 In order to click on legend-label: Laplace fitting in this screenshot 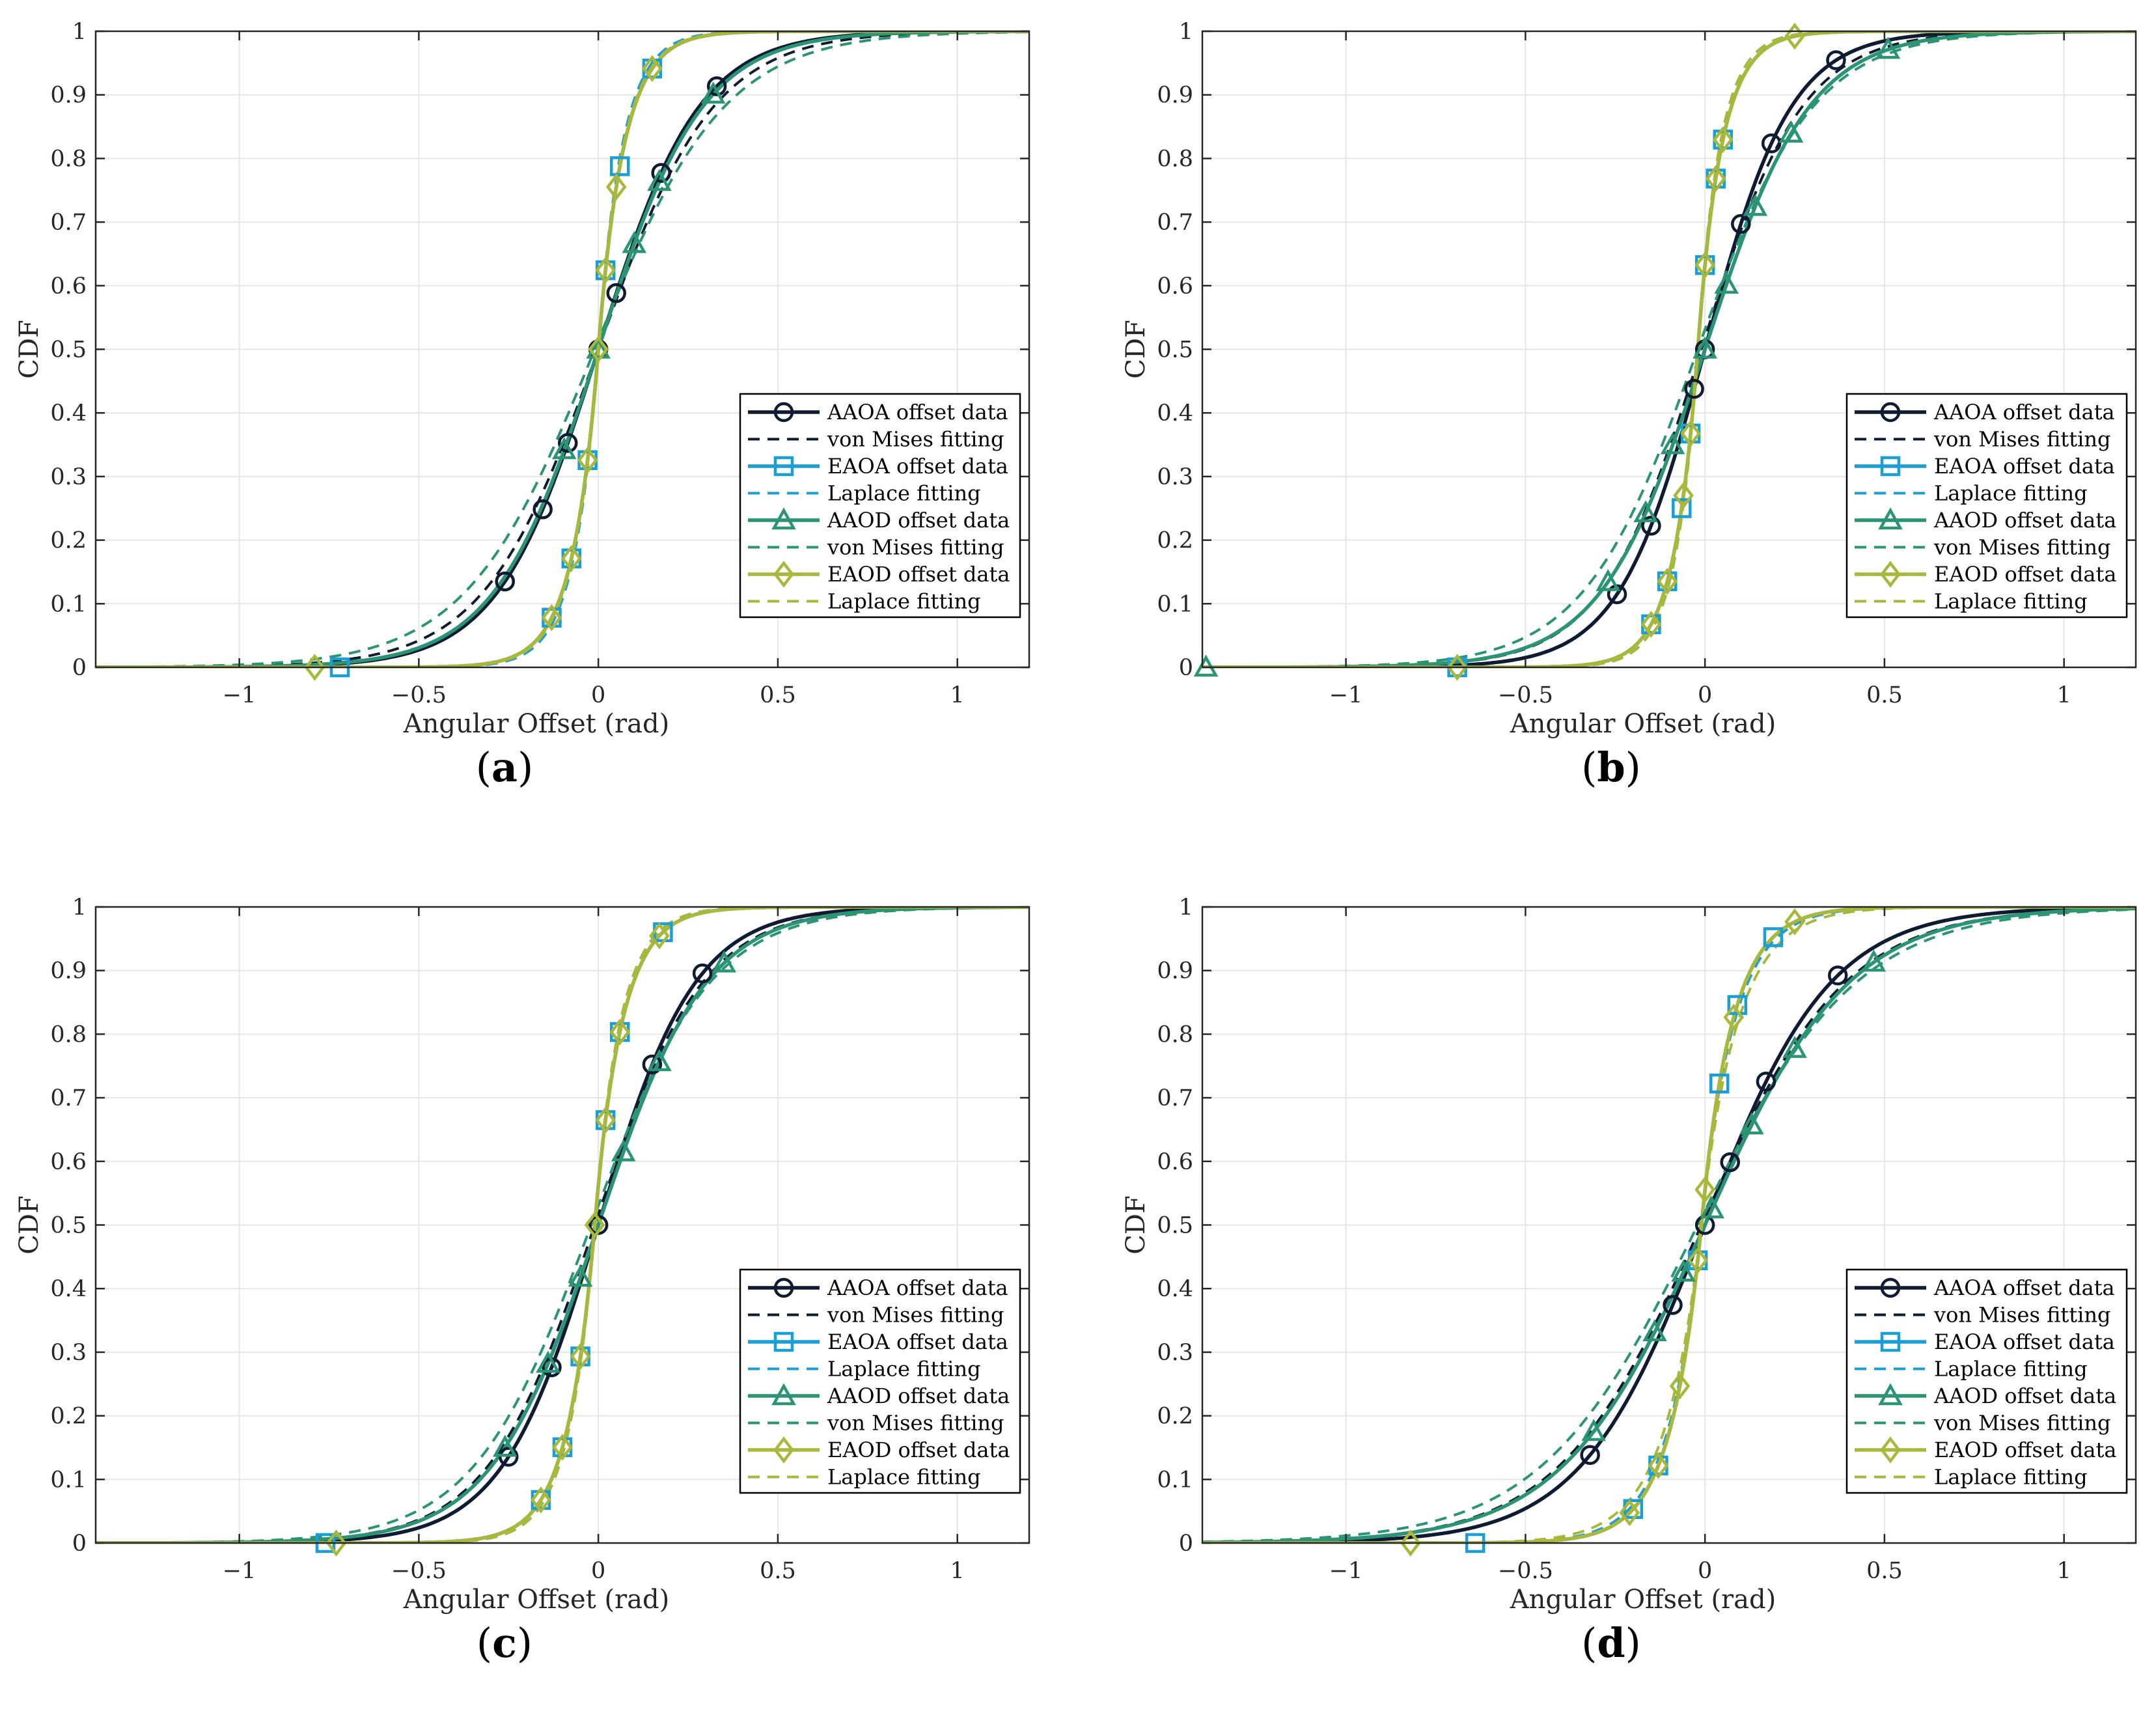, I will do `click(904, 601)`.